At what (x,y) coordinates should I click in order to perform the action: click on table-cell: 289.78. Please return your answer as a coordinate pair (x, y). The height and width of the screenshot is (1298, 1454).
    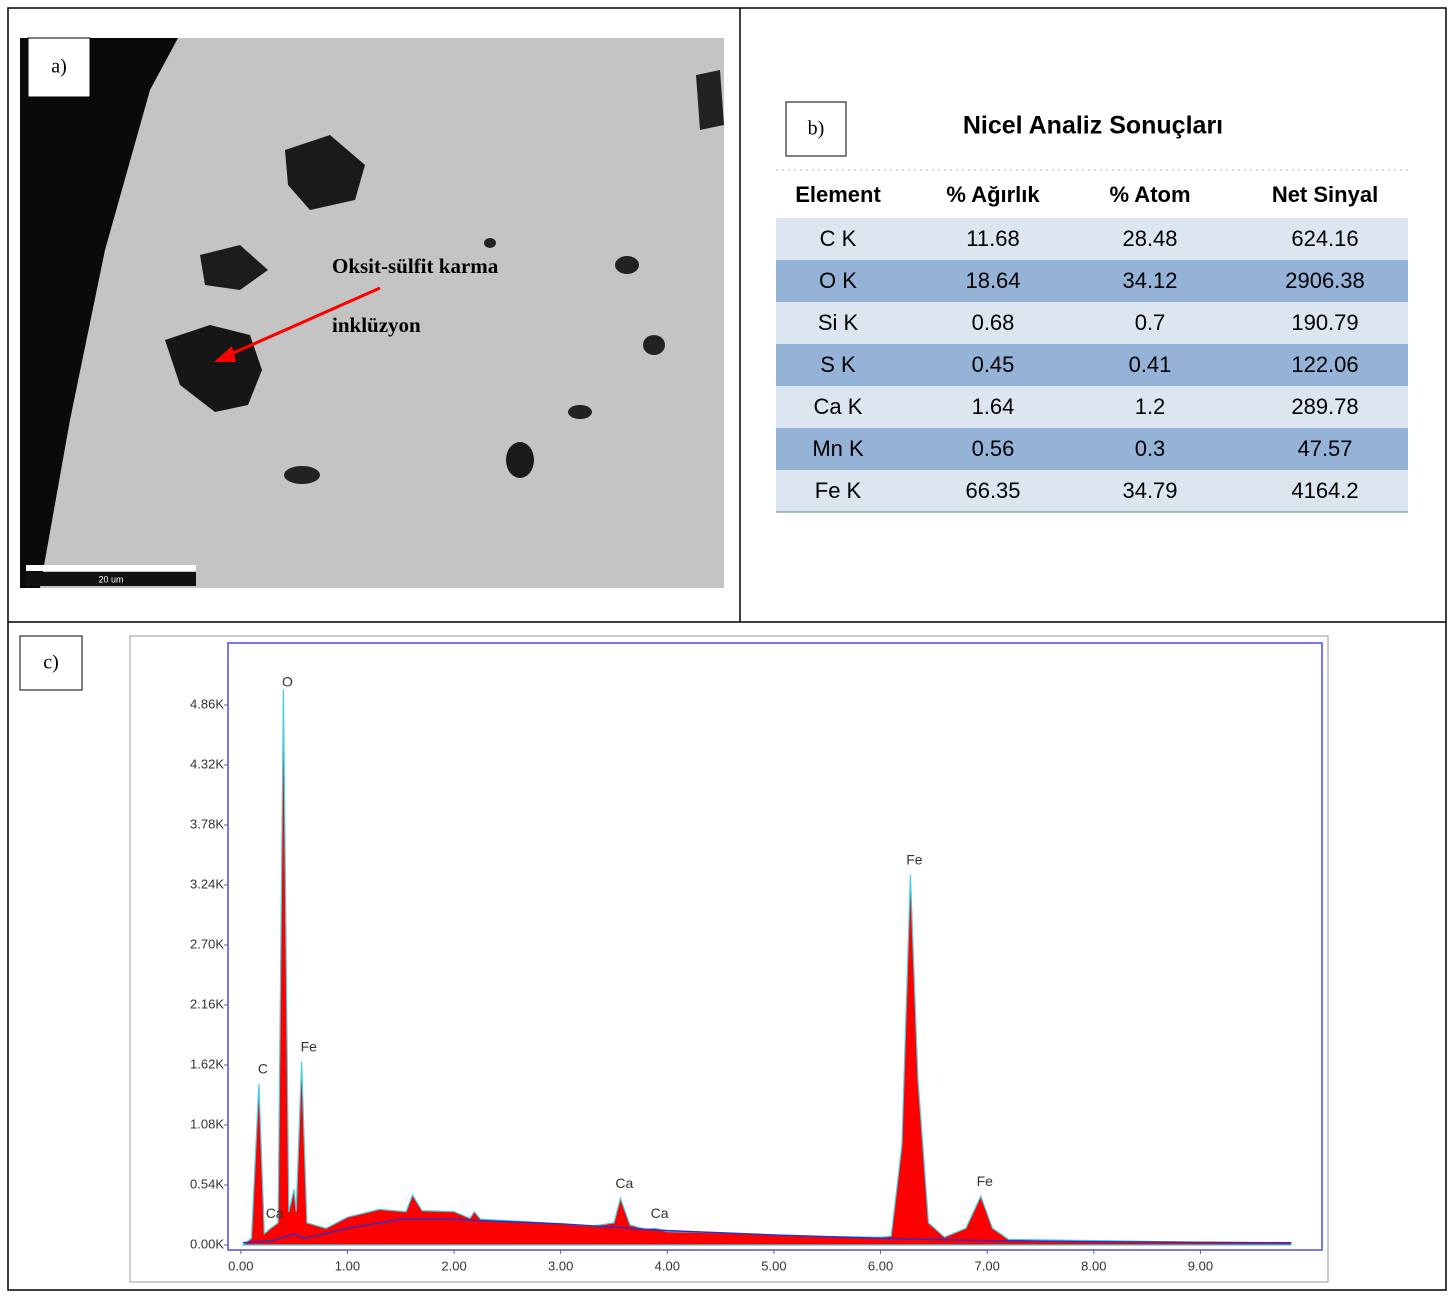
    Looking at the image, I should click on (1324, 406).